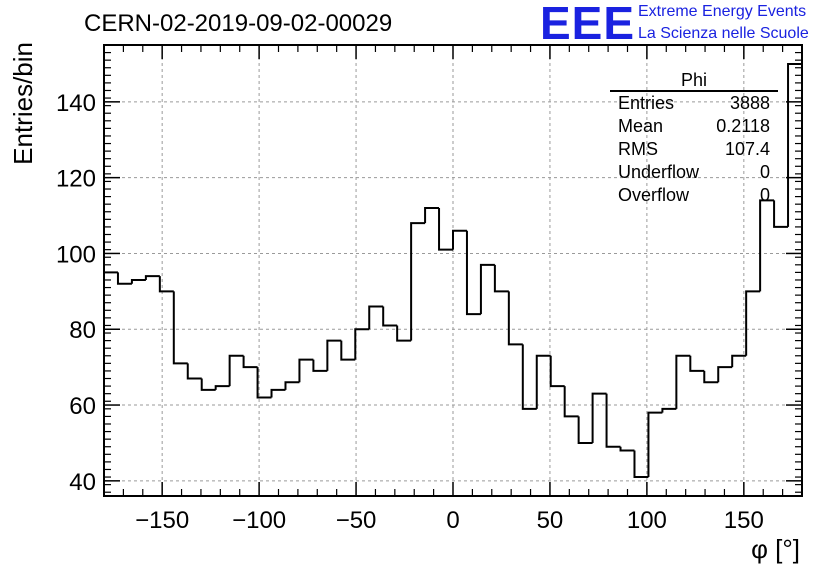 This screenshot has width=836, height=572. Describe the element at coordinates (641, 126) in the screenshot. I see `stats-label: Mean` at that location.